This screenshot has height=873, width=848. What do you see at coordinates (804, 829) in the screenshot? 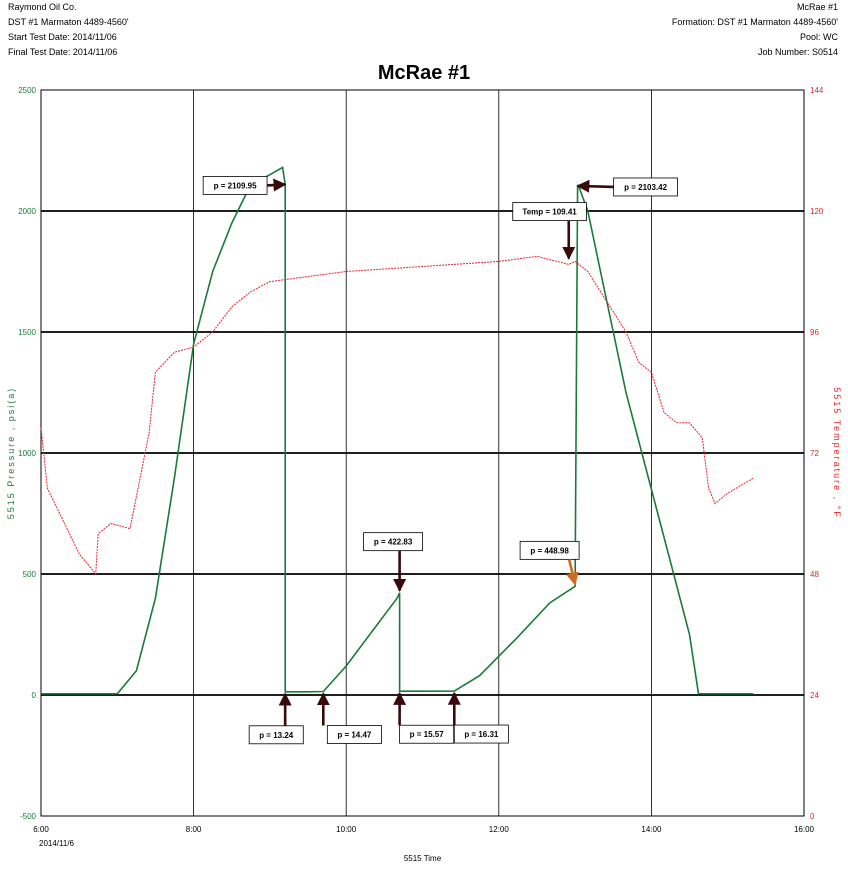
I see `x-tick-label: 16:00` at bounding box center [804, 829].